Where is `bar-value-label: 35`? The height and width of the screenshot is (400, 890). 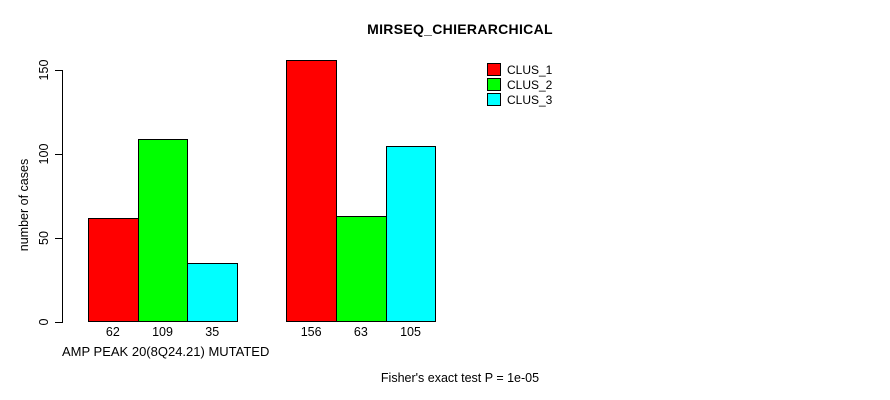 bar-value-label: 35 is located at coordinates (212, 332).